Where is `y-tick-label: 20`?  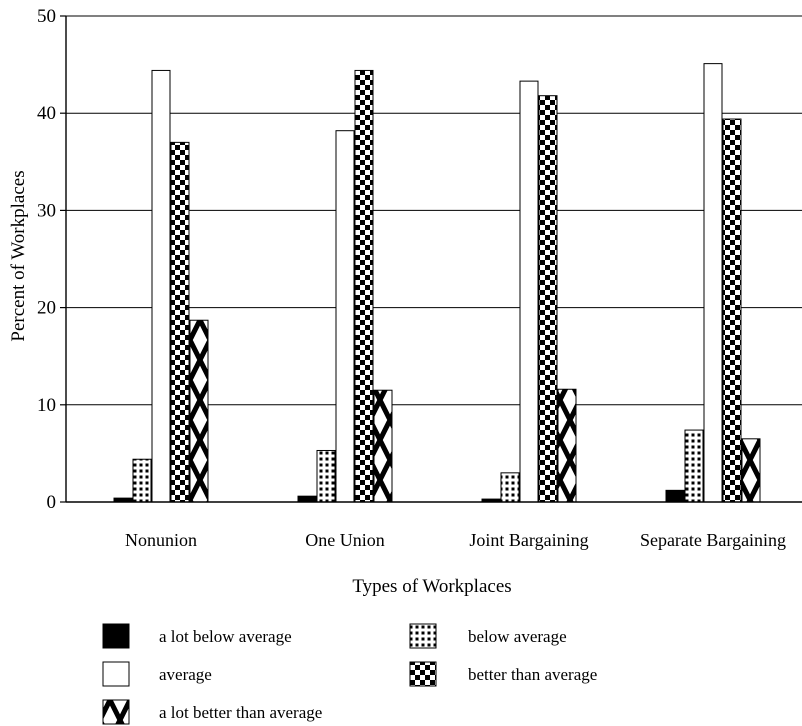
y-tick-label: 20 is located at coordinates (46, 308).